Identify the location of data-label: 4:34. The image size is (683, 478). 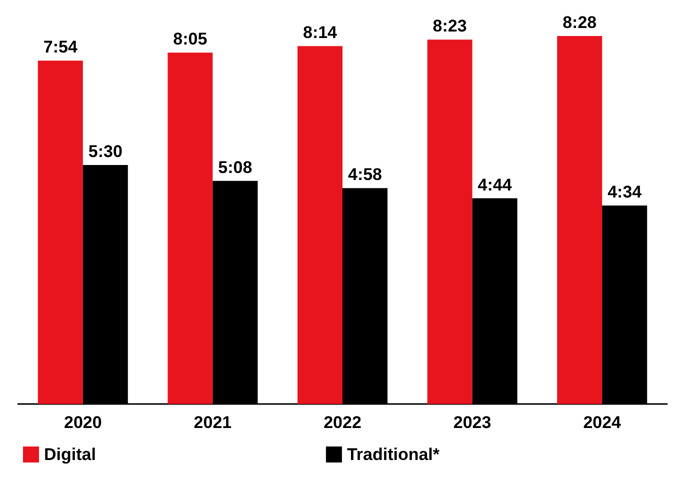
(625, 192).